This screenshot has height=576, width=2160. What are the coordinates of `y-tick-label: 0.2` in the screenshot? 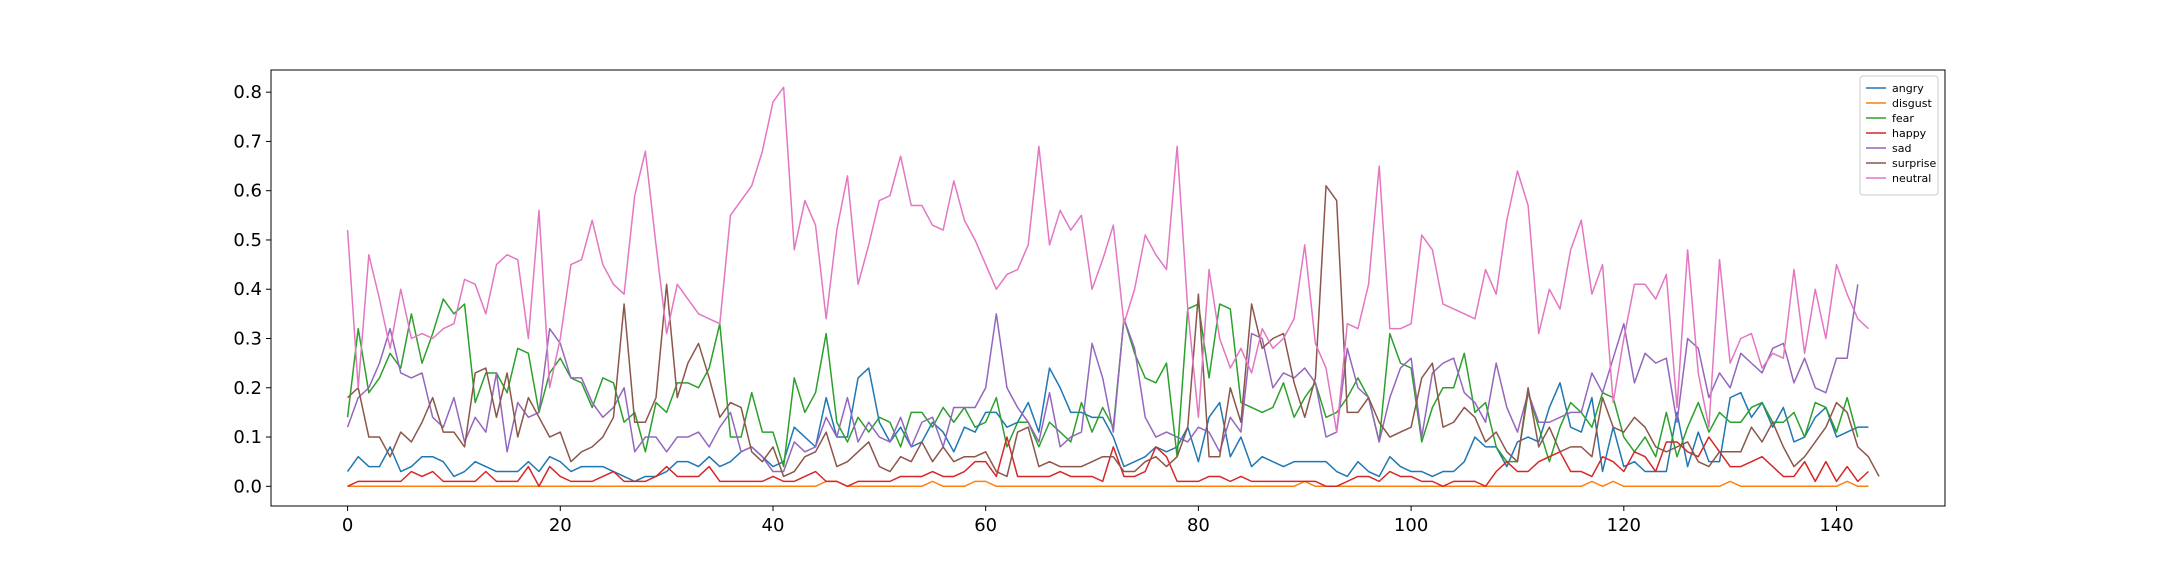 It's located at (247, 388).